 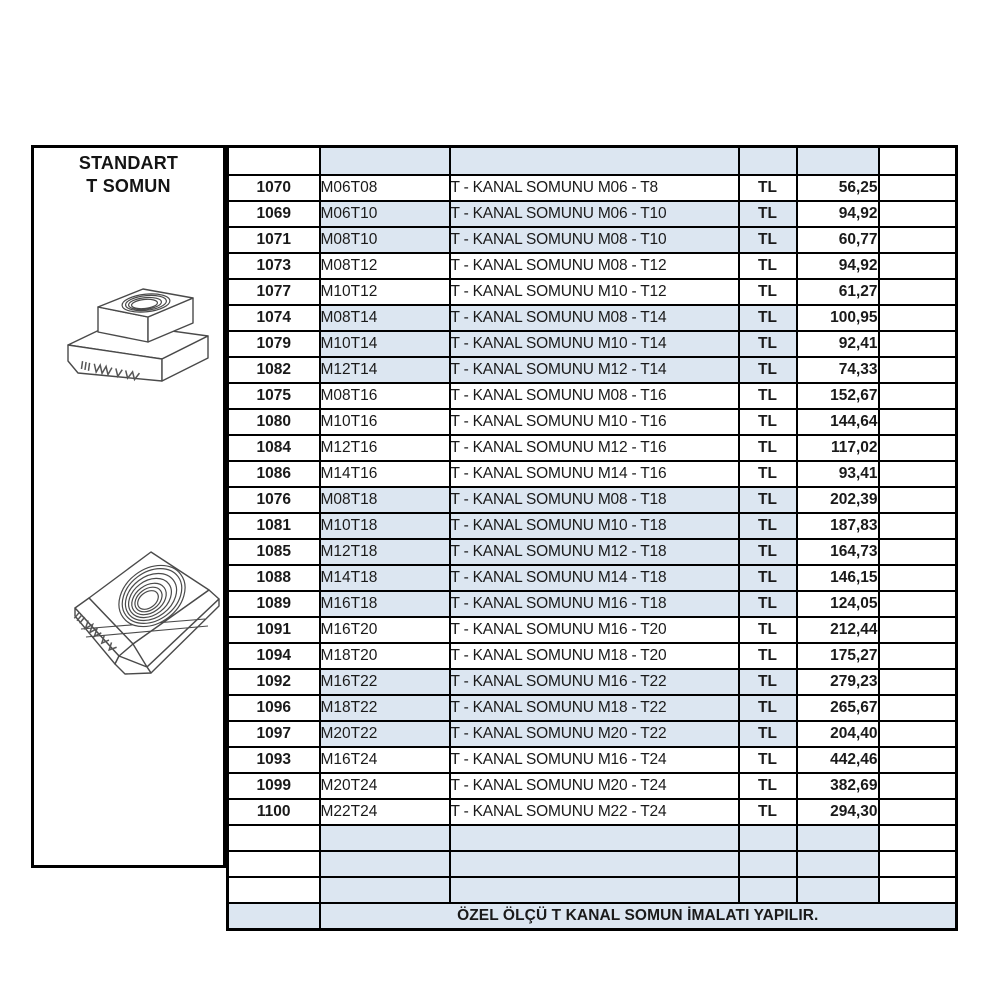 What do you see at coordinates (128, 163) in the screenshot?
I see `product-title-line1: STANDART` at bounding box center [128, 163].